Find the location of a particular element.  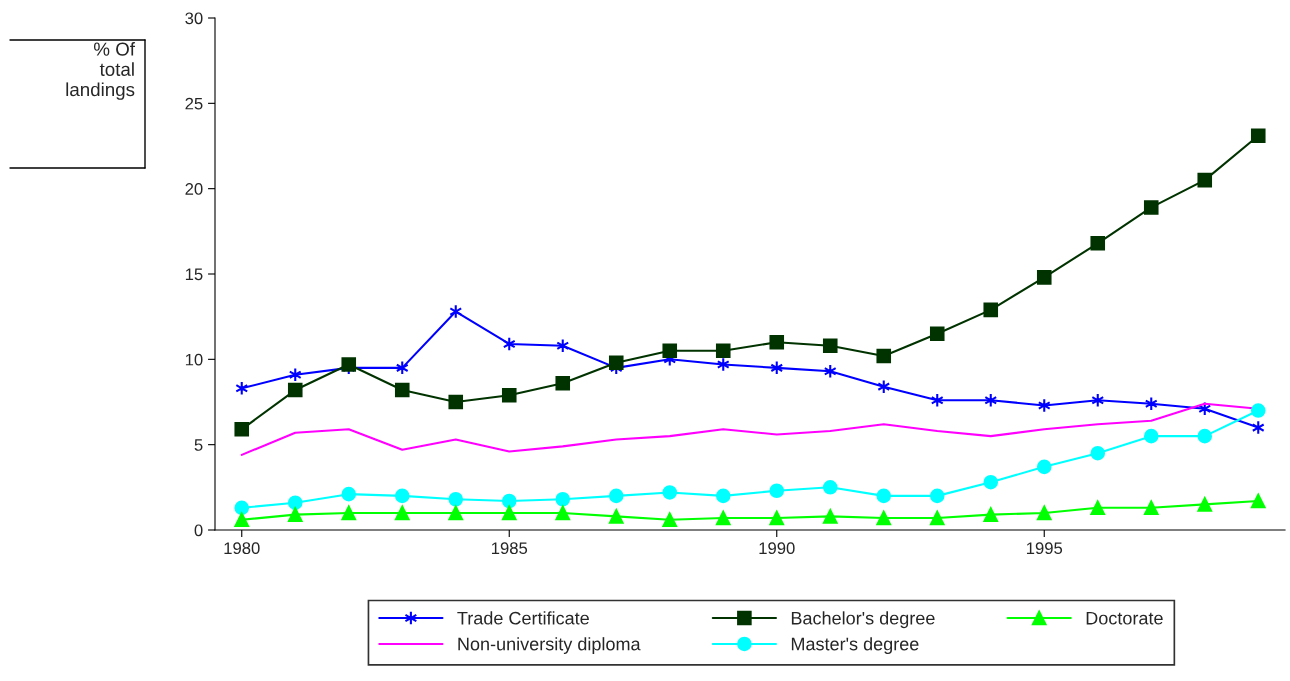

legend-label: Trade Certificate is located at coordinates (523, 618).